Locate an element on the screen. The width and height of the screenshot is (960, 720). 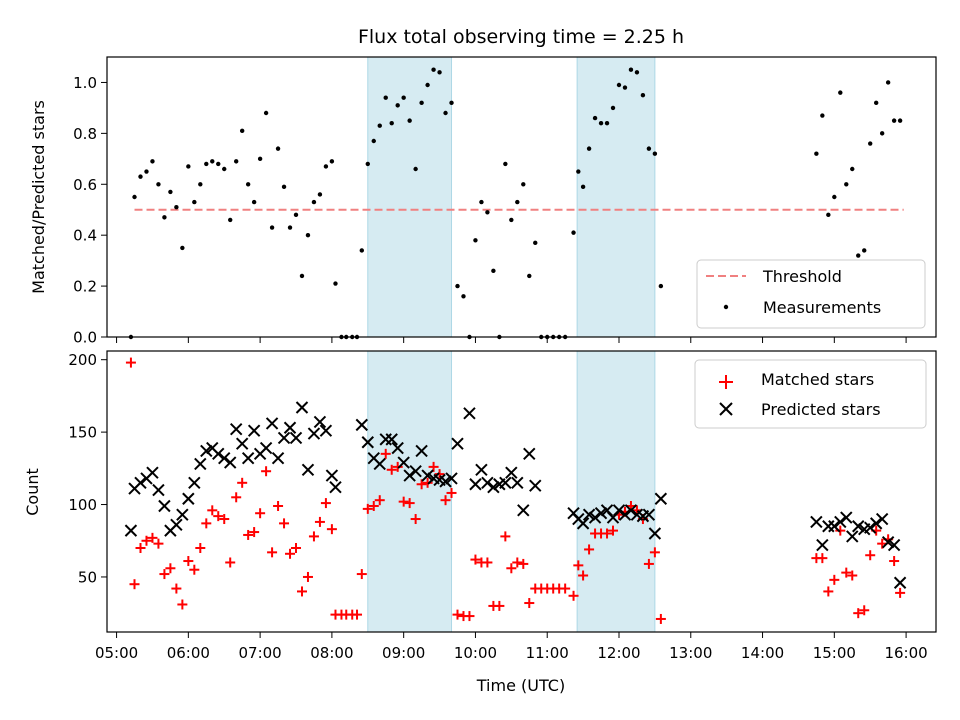
bottom-y-tick-label: 200 is located at coordinates (82, 360).